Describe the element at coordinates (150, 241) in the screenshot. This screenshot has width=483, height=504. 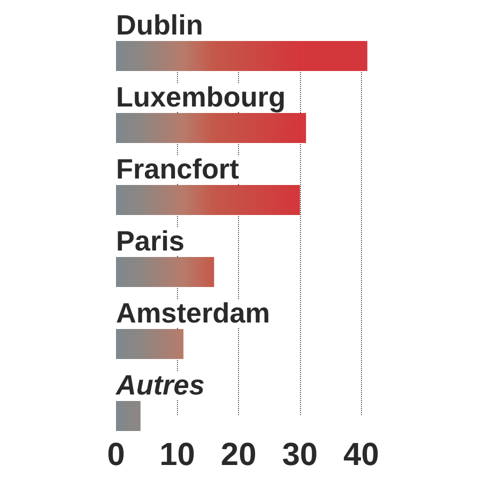
I see `y-tick-label: Paris` at that location.